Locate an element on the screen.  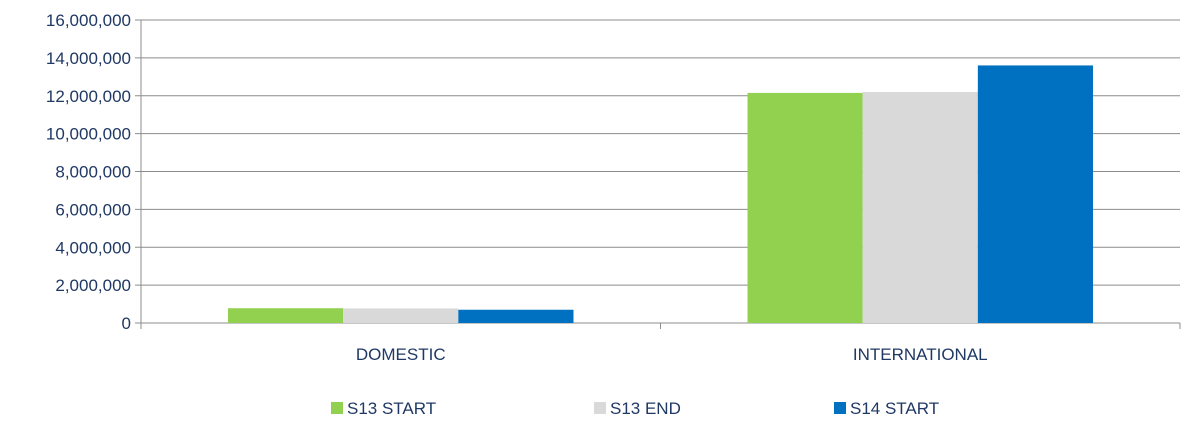
y-tick-label: 12,000,000 is located at coordinates (88, 96).